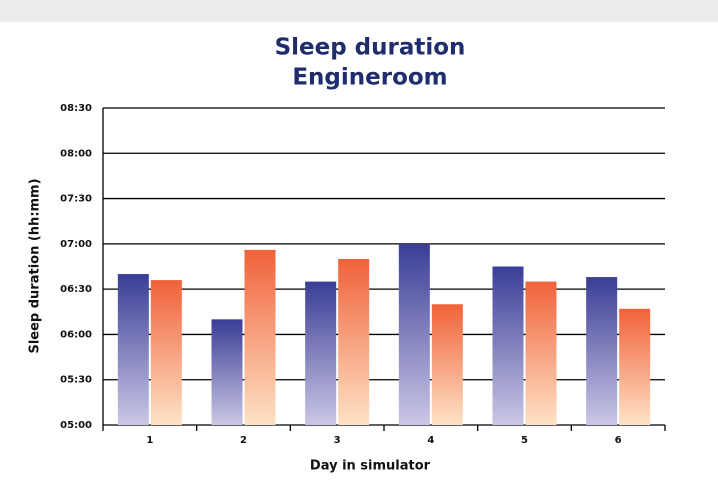  Describe the element at coordinates (430, 440) in the screenshot. I see `x-tick-label: 4` at that location.